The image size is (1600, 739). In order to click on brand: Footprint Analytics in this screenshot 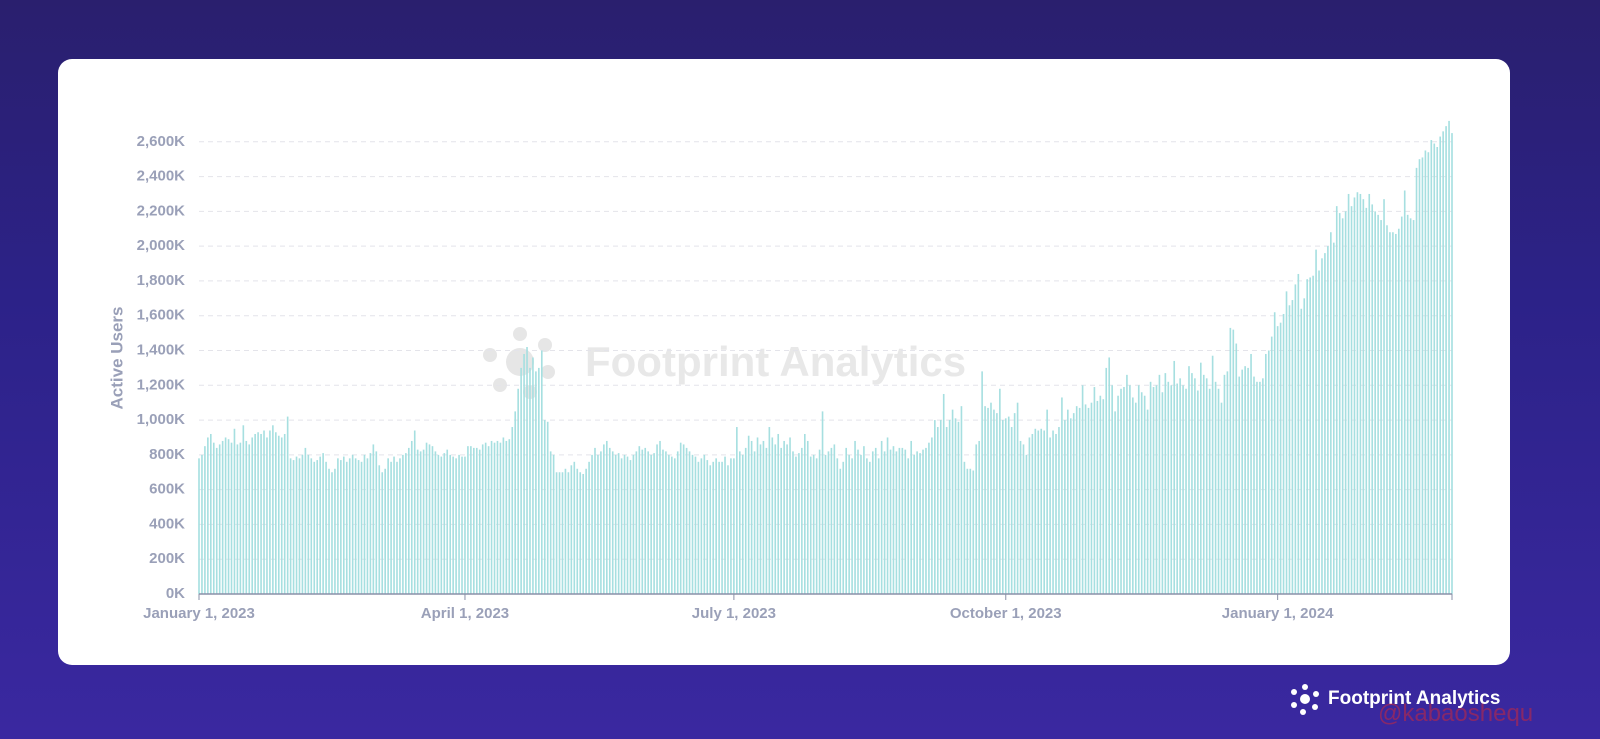, I will do `click(1394, 699)`.